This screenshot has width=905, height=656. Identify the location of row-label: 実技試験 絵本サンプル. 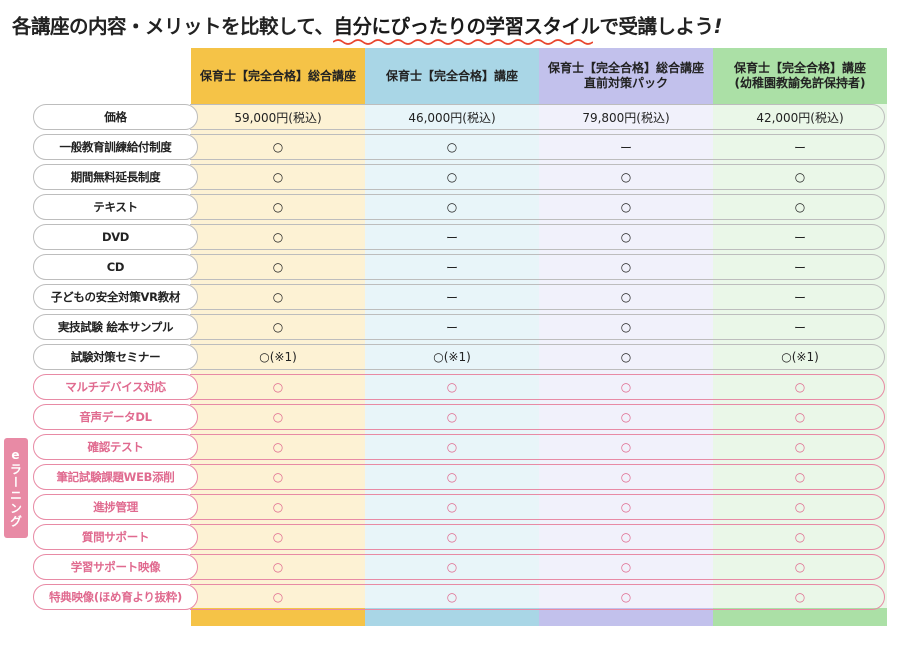
(115, 327).